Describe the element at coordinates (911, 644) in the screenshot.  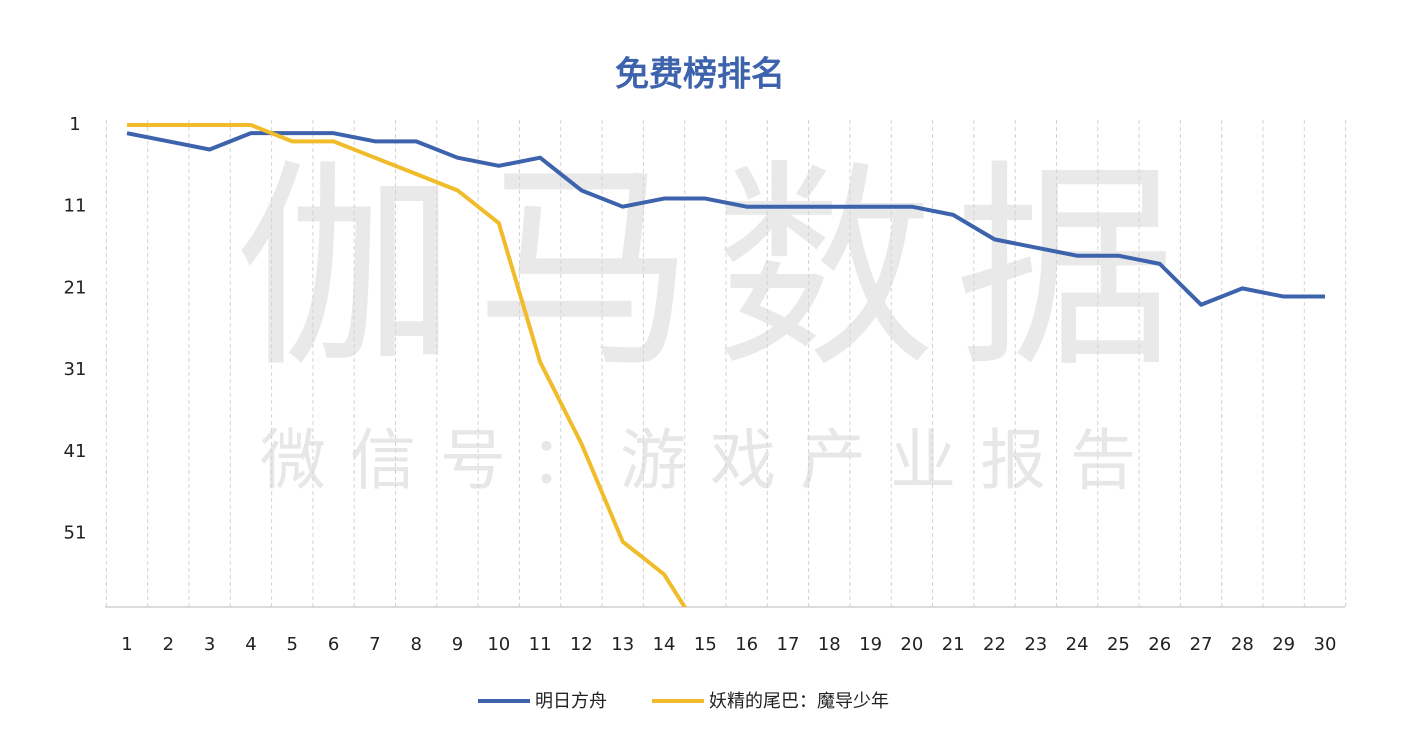
I see `x-tick-label: 20` at that location.